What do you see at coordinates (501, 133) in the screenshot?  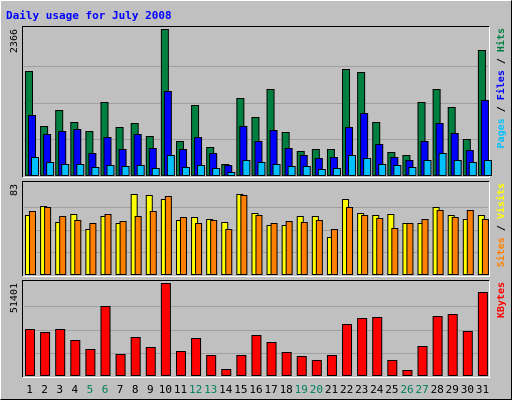 I see `legend-entry-pages: Pages` at bounding box center [501, 133].